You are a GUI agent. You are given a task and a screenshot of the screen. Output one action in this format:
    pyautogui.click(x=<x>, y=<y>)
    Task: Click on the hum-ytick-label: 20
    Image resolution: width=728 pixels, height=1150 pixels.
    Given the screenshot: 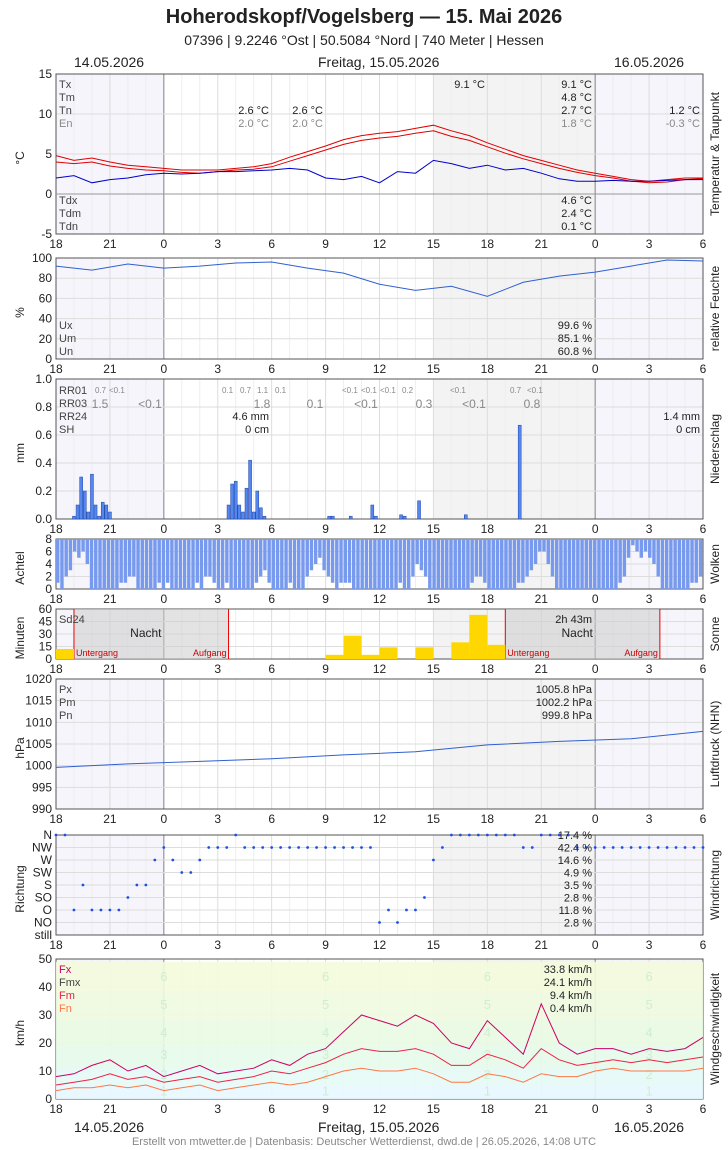 What is the action you would take?
    pyautogui.click(x=46, y=339)
    